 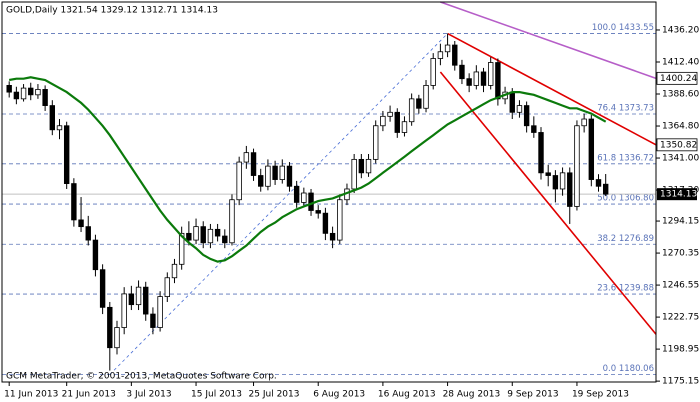 I want to click on last-price-label: 1314.13, so click(x=678, y=195).